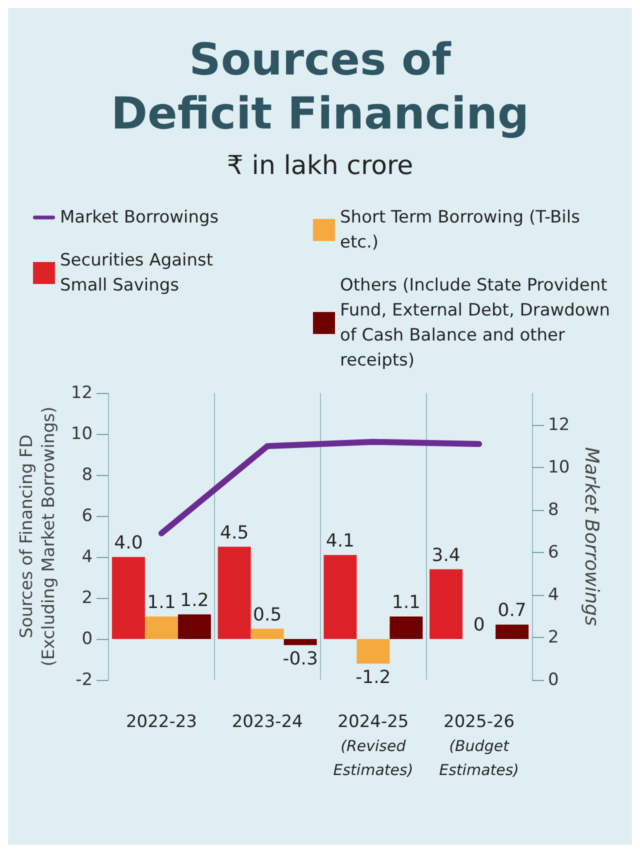 The width and height of the screenshot is (640, 853). What do you see at coordinates (139, 218) in the screenshot?
I see `legend-label: Market Borrowings` at bounding box center [139, 218].